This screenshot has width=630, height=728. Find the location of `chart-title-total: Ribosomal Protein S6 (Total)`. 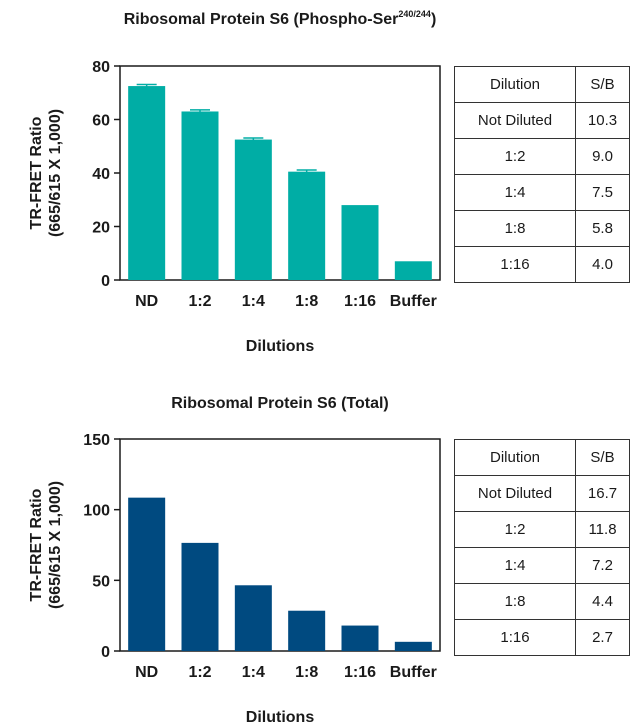

chart-title-total: Ribosomal Protein S6 (Total) is located at coordinates (280, 403).